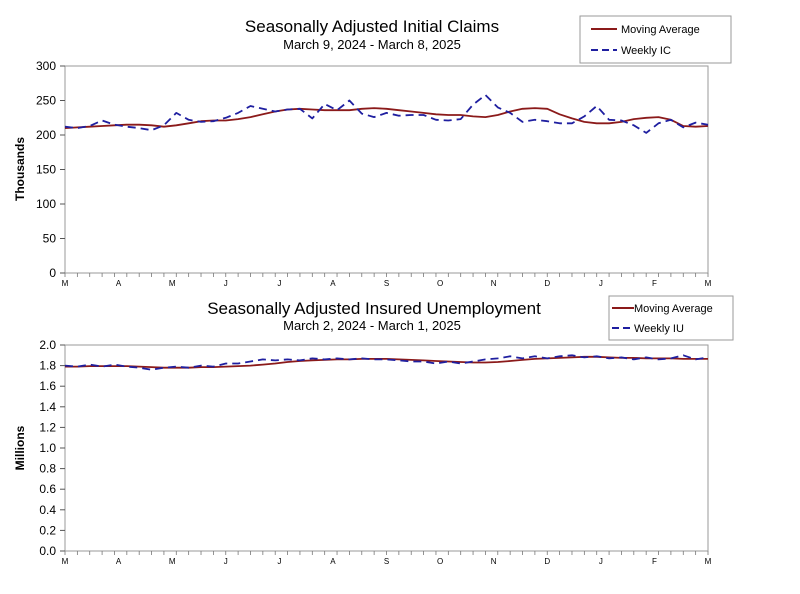 This screenshot has width=800, height=594. I want to click on chart2-y-tick-label: 0.6, so click(47, 489).